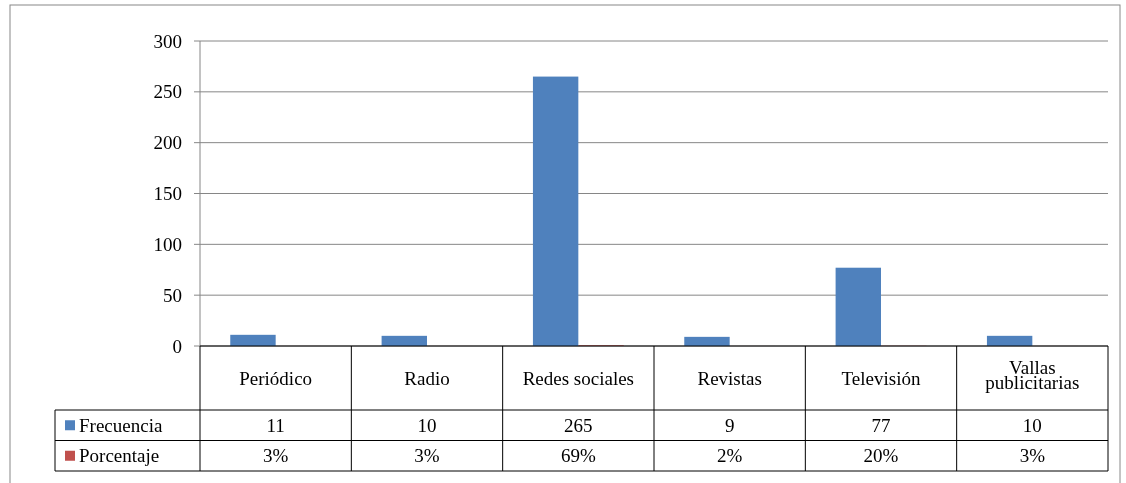  Describe the element at coordinates (275, 425) in the screenshot. I see `data-label: 11` at that location.